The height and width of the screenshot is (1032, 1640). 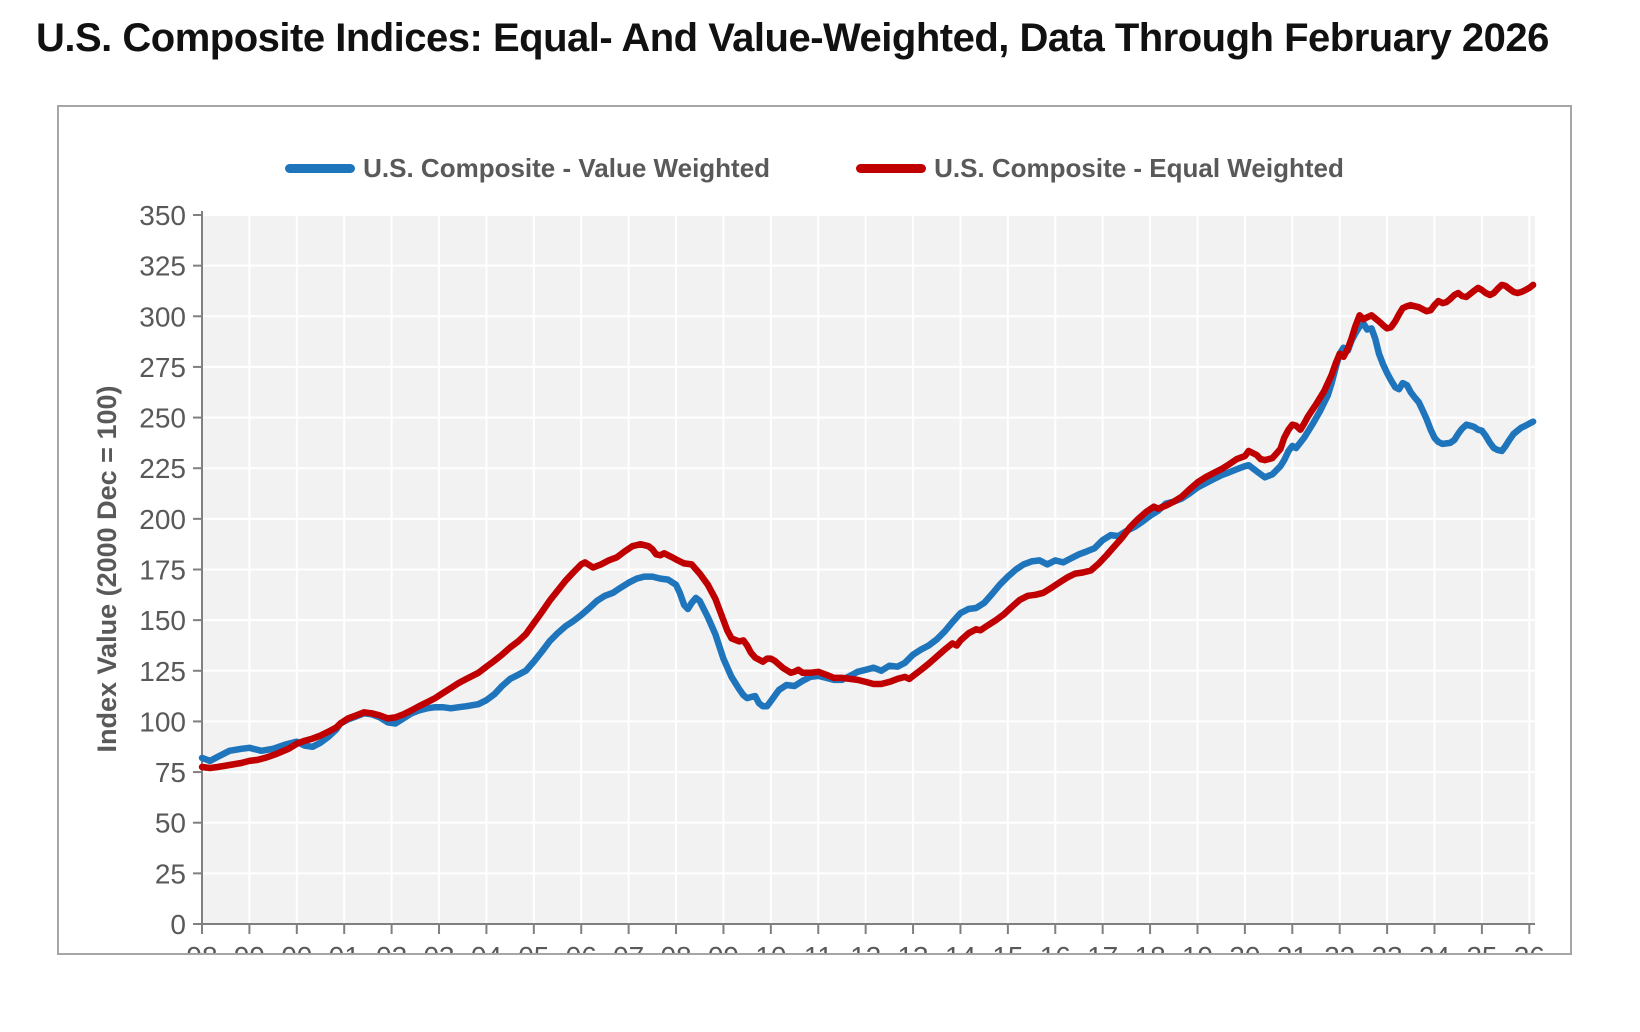 What do you see at coordinates (1339, 947) in the screenshot?
I see `x-tick-label: 22` at bounding box center [1339, 947].